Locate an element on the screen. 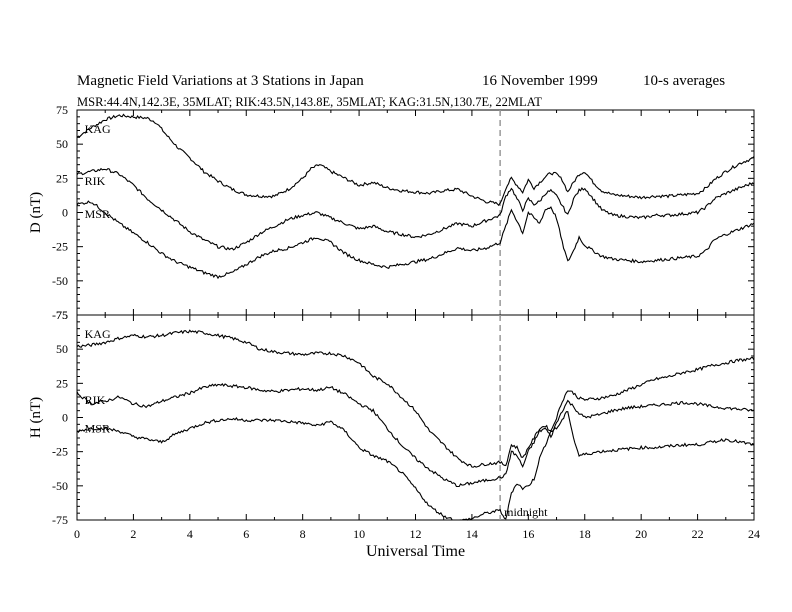 Image resolution: width=792 pixels, height=612 pixels. x-tick-label: 8 is located at coordinates (303, 534).